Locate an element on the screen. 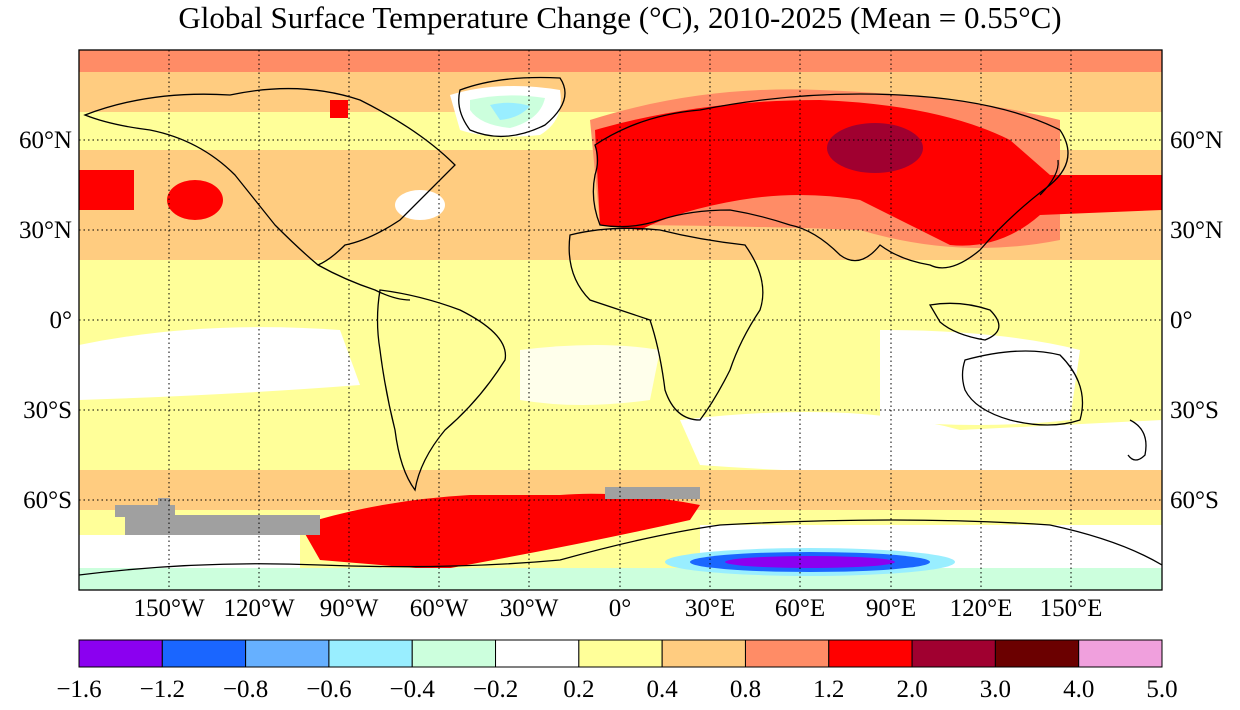 The image size is (1240, 710). lon-label: 120°E is located at coordinates (981, 608).